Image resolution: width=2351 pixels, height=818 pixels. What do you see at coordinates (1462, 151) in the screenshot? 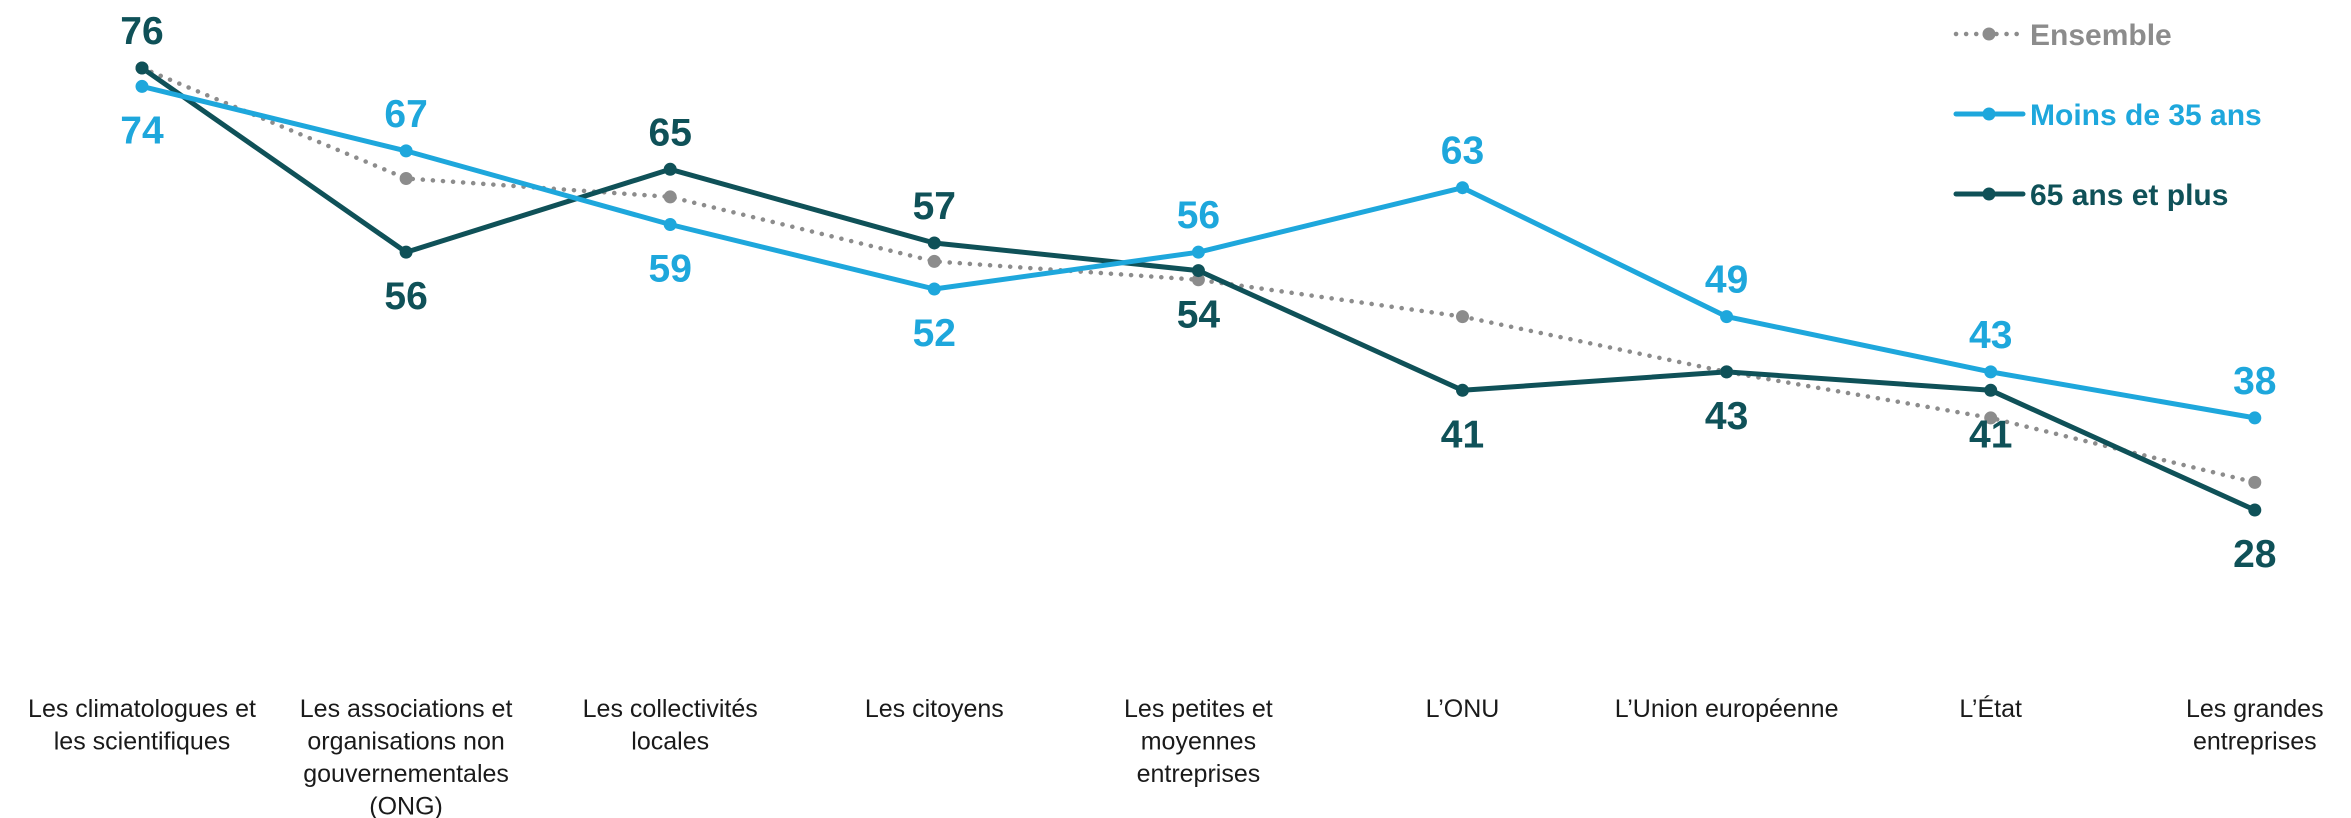
I see `data-label-series-1: 63` at bounding box center [1462, 151].